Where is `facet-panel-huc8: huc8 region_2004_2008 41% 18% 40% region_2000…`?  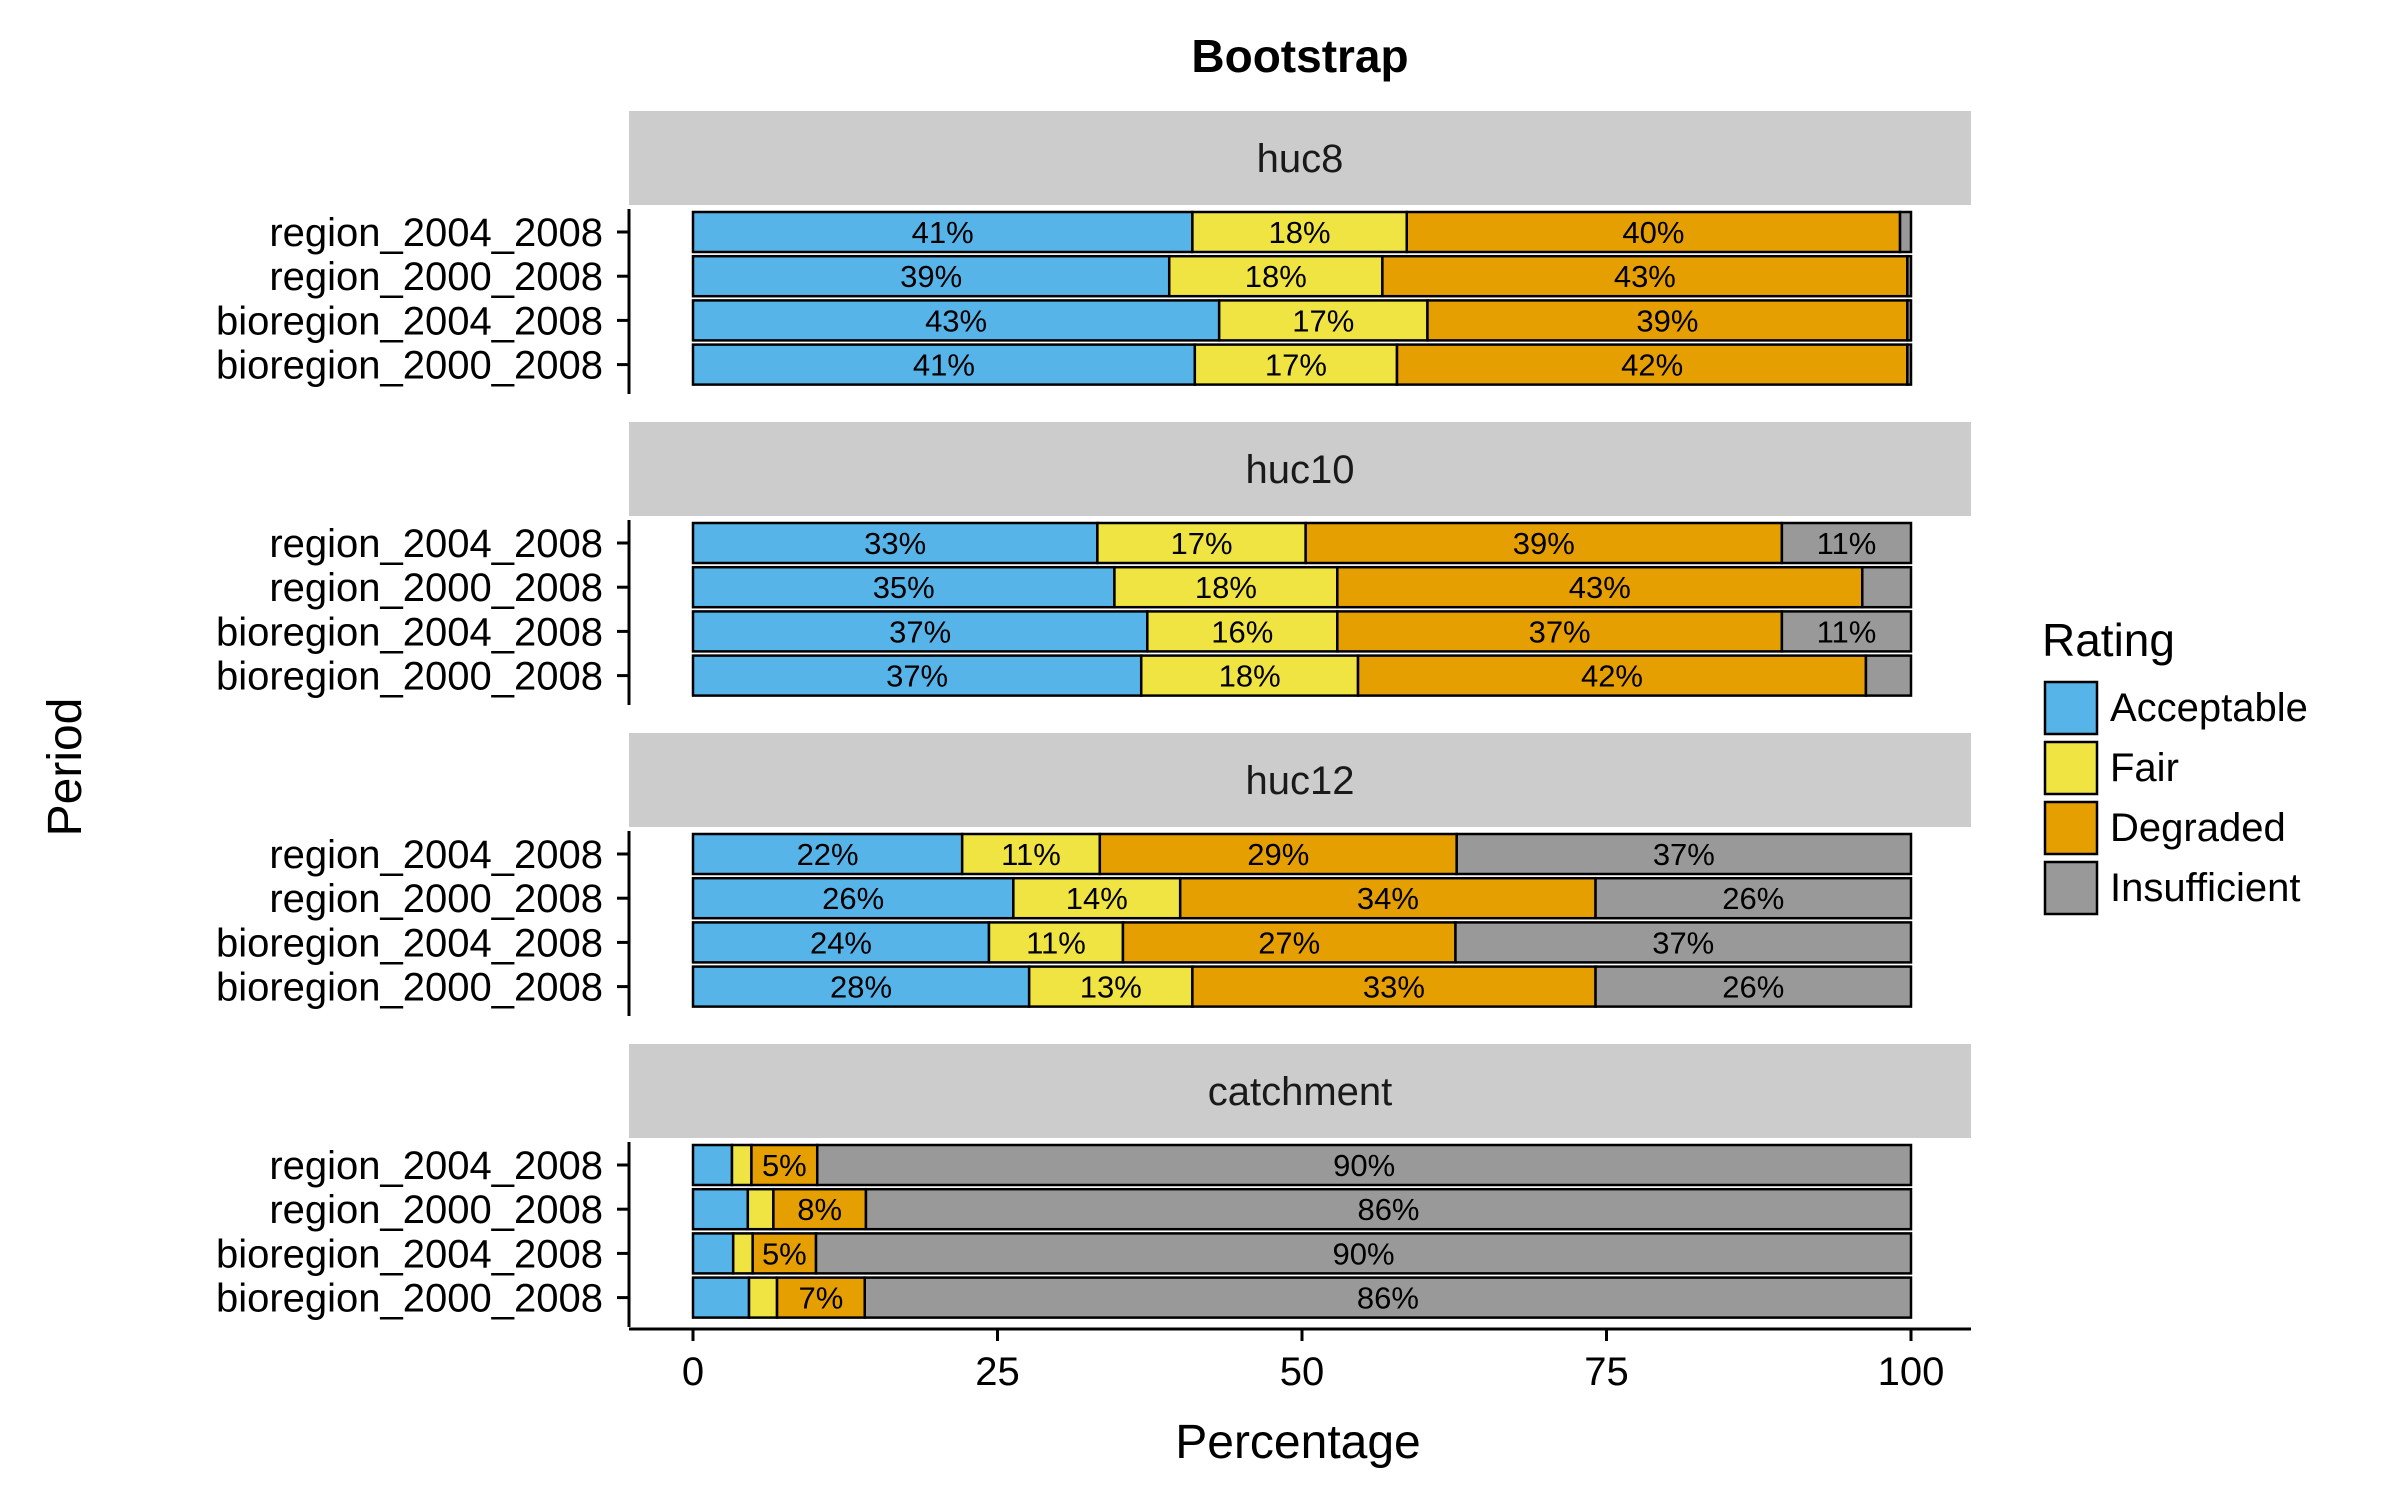 facet-panel-huc8: huc8 region_2004_2008 41% 18% 40% region_2000… is located at coordinates (1093, 252).